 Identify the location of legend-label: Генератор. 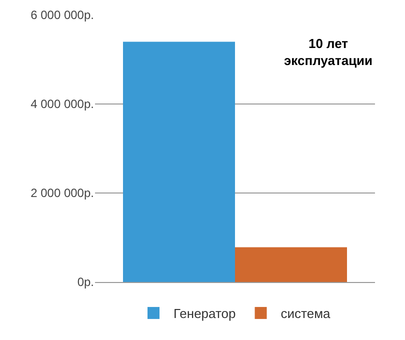
(205, 314).